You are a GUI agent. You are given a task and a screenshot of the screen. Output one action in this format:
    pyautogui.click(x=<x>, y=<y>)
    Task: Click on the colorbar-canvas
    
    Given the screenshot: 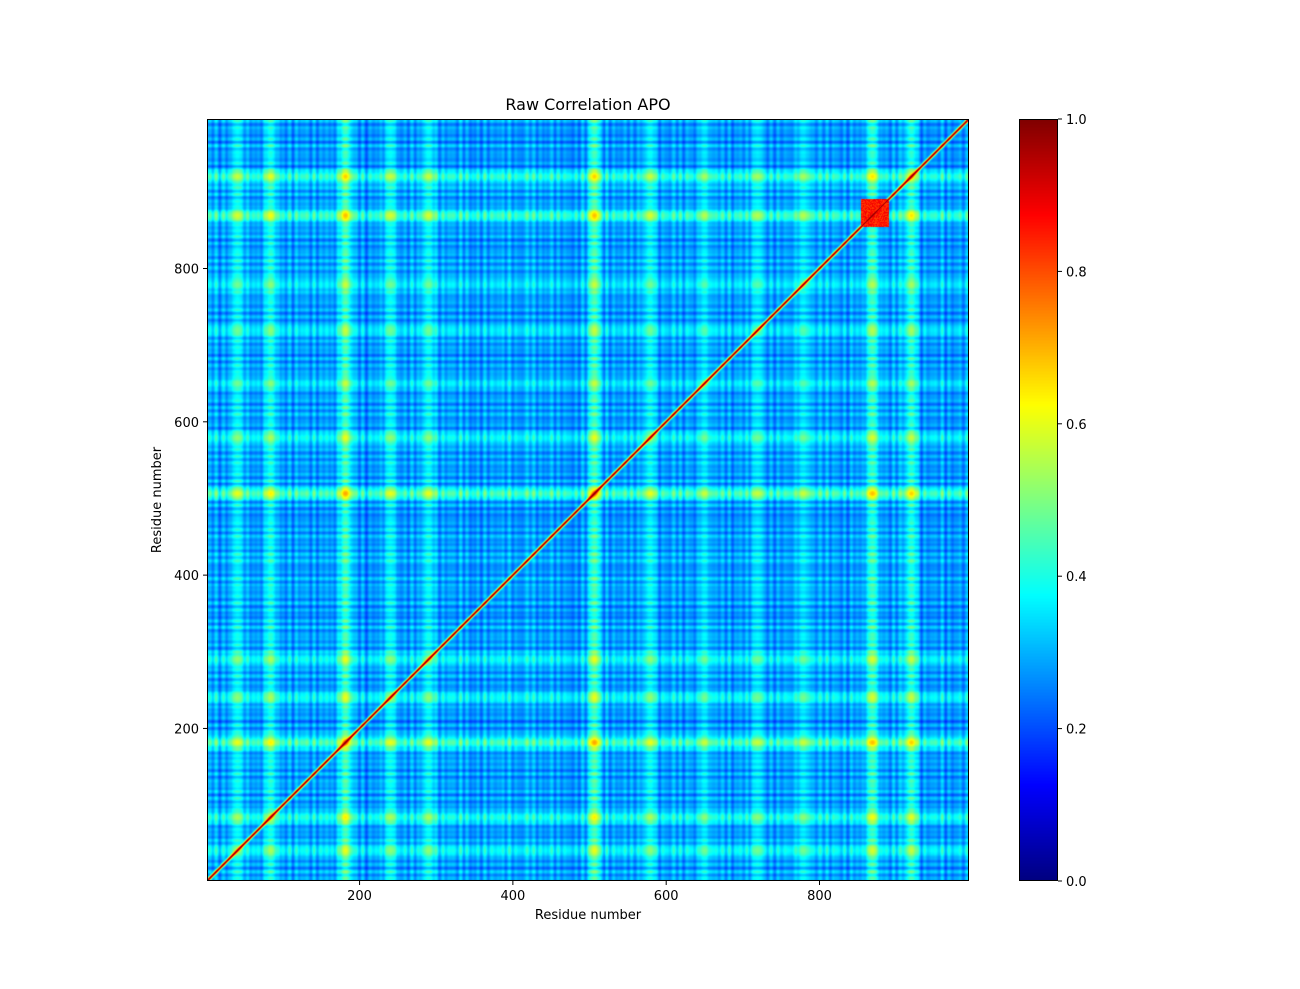 What is the action you would take?
    pyautogui.click(x=1038, y=500)
    